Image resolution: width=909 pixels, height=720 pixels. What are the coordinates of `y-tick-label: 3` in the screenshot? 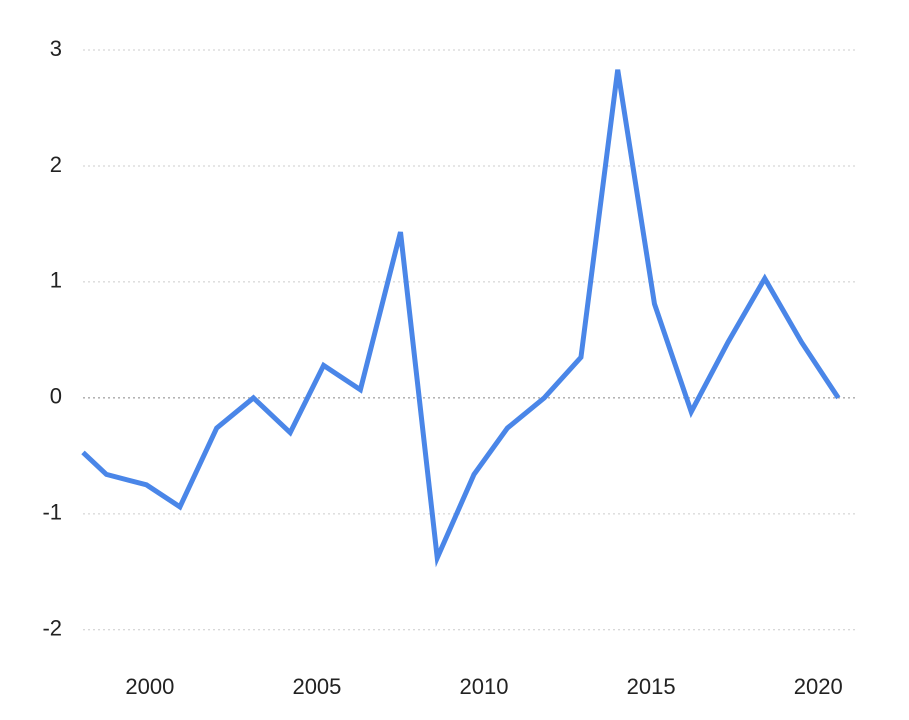 It's located at (56, 48).